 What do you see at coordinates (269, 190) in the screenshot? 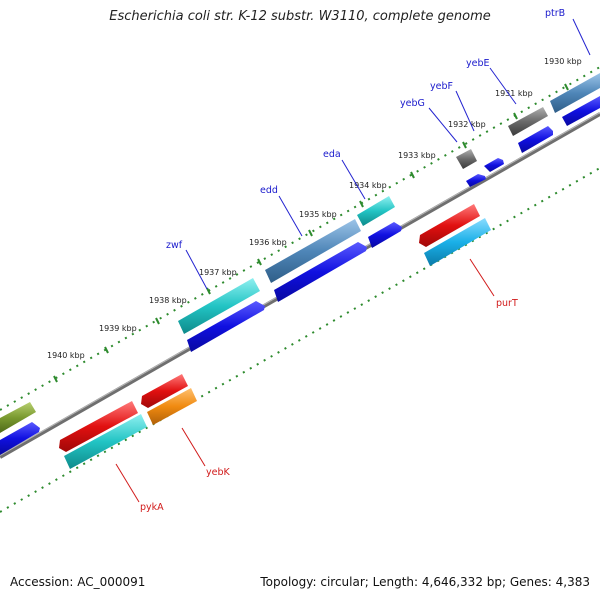
I see `gene-label-edd: edd` at bounding box center [269, 190].